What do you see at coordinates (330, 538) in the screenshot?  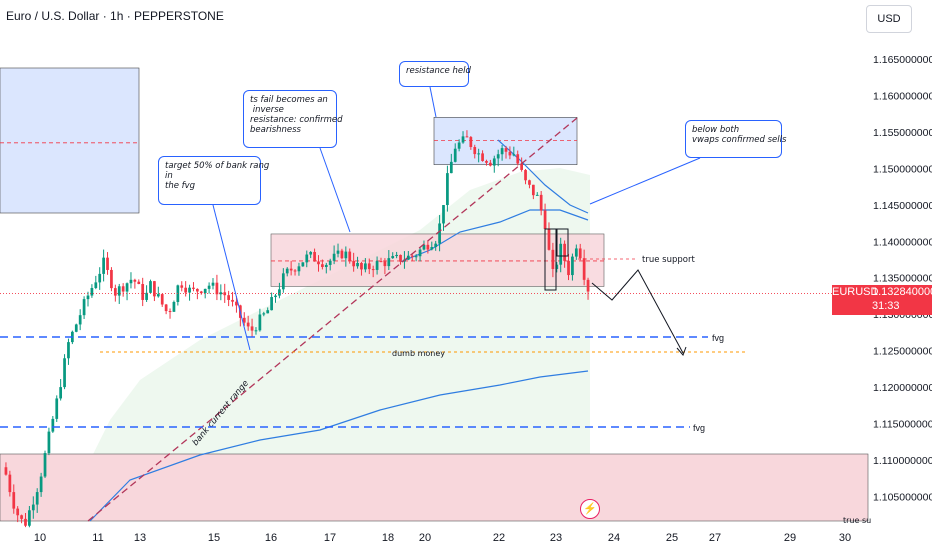 I see `x-tick-label: 17` at bounding box center [330, 538].